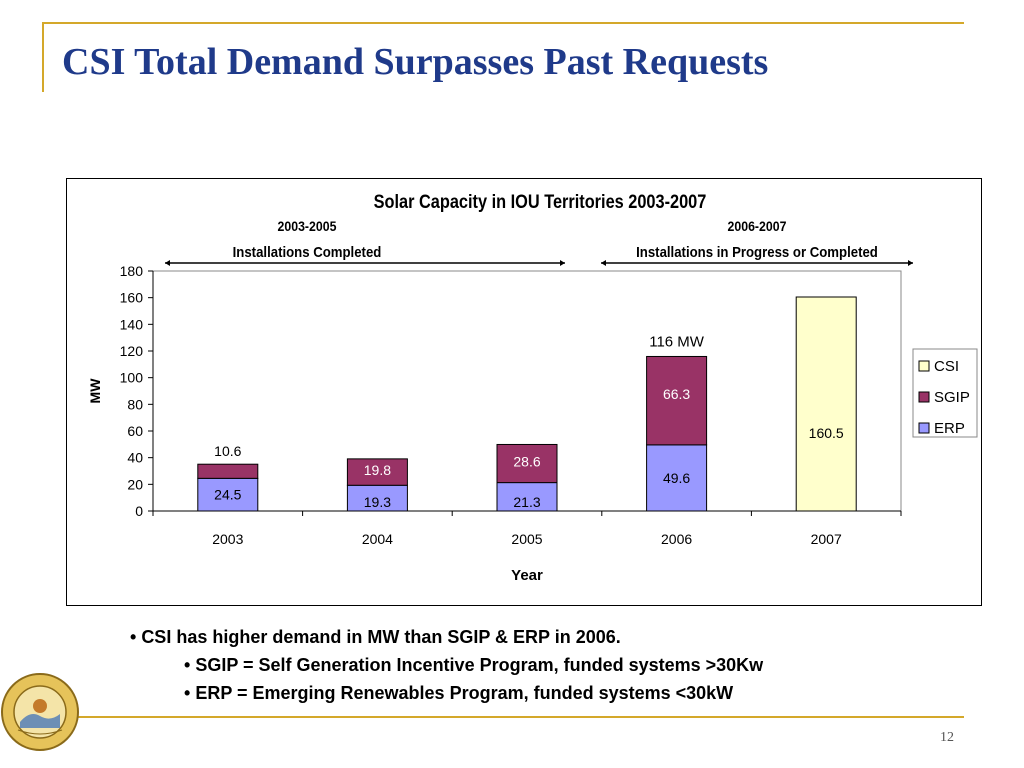  I want to click on legend-label-erp: ERP, so click(949, 428).